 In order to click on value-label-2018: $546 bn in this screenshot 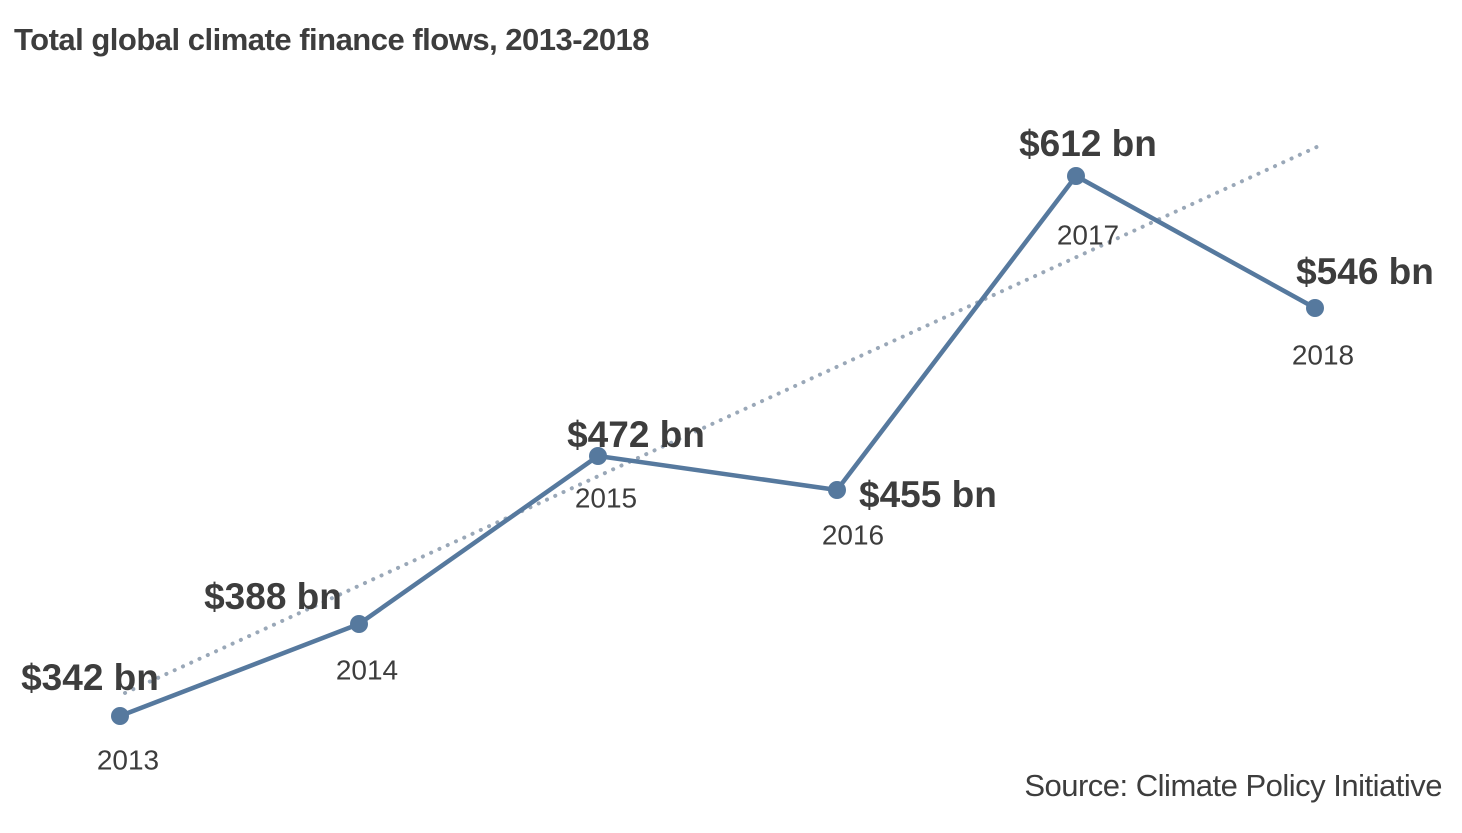, I will do `click(1365, 271)`.